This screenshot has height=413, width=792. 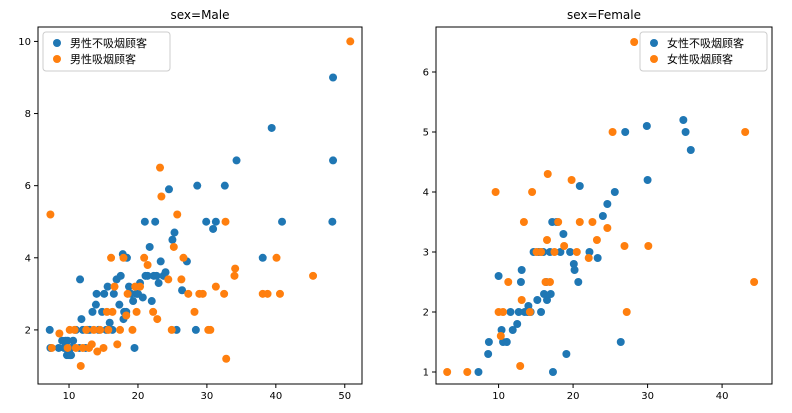 I want to click on male-y-tick-label: 10, so click(x=24, y=42).